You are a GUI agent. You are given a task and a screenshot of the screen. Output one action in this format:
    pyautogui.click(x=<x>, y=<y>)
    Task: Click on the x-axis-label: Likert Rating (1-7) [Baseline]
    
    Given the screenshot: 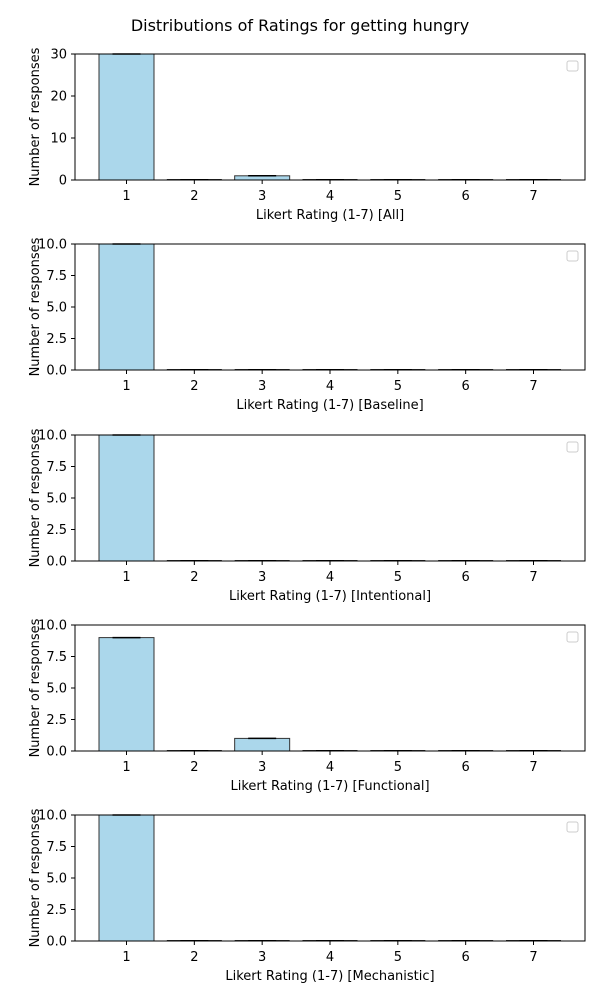 What is the action you would take?
    pyautogui.click(x=329, y=405)
    